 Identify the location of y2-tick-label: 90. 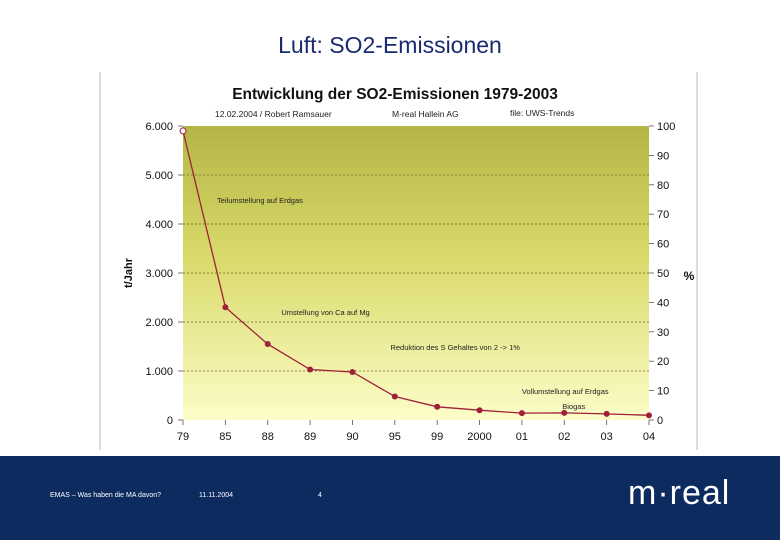
(663, 156).